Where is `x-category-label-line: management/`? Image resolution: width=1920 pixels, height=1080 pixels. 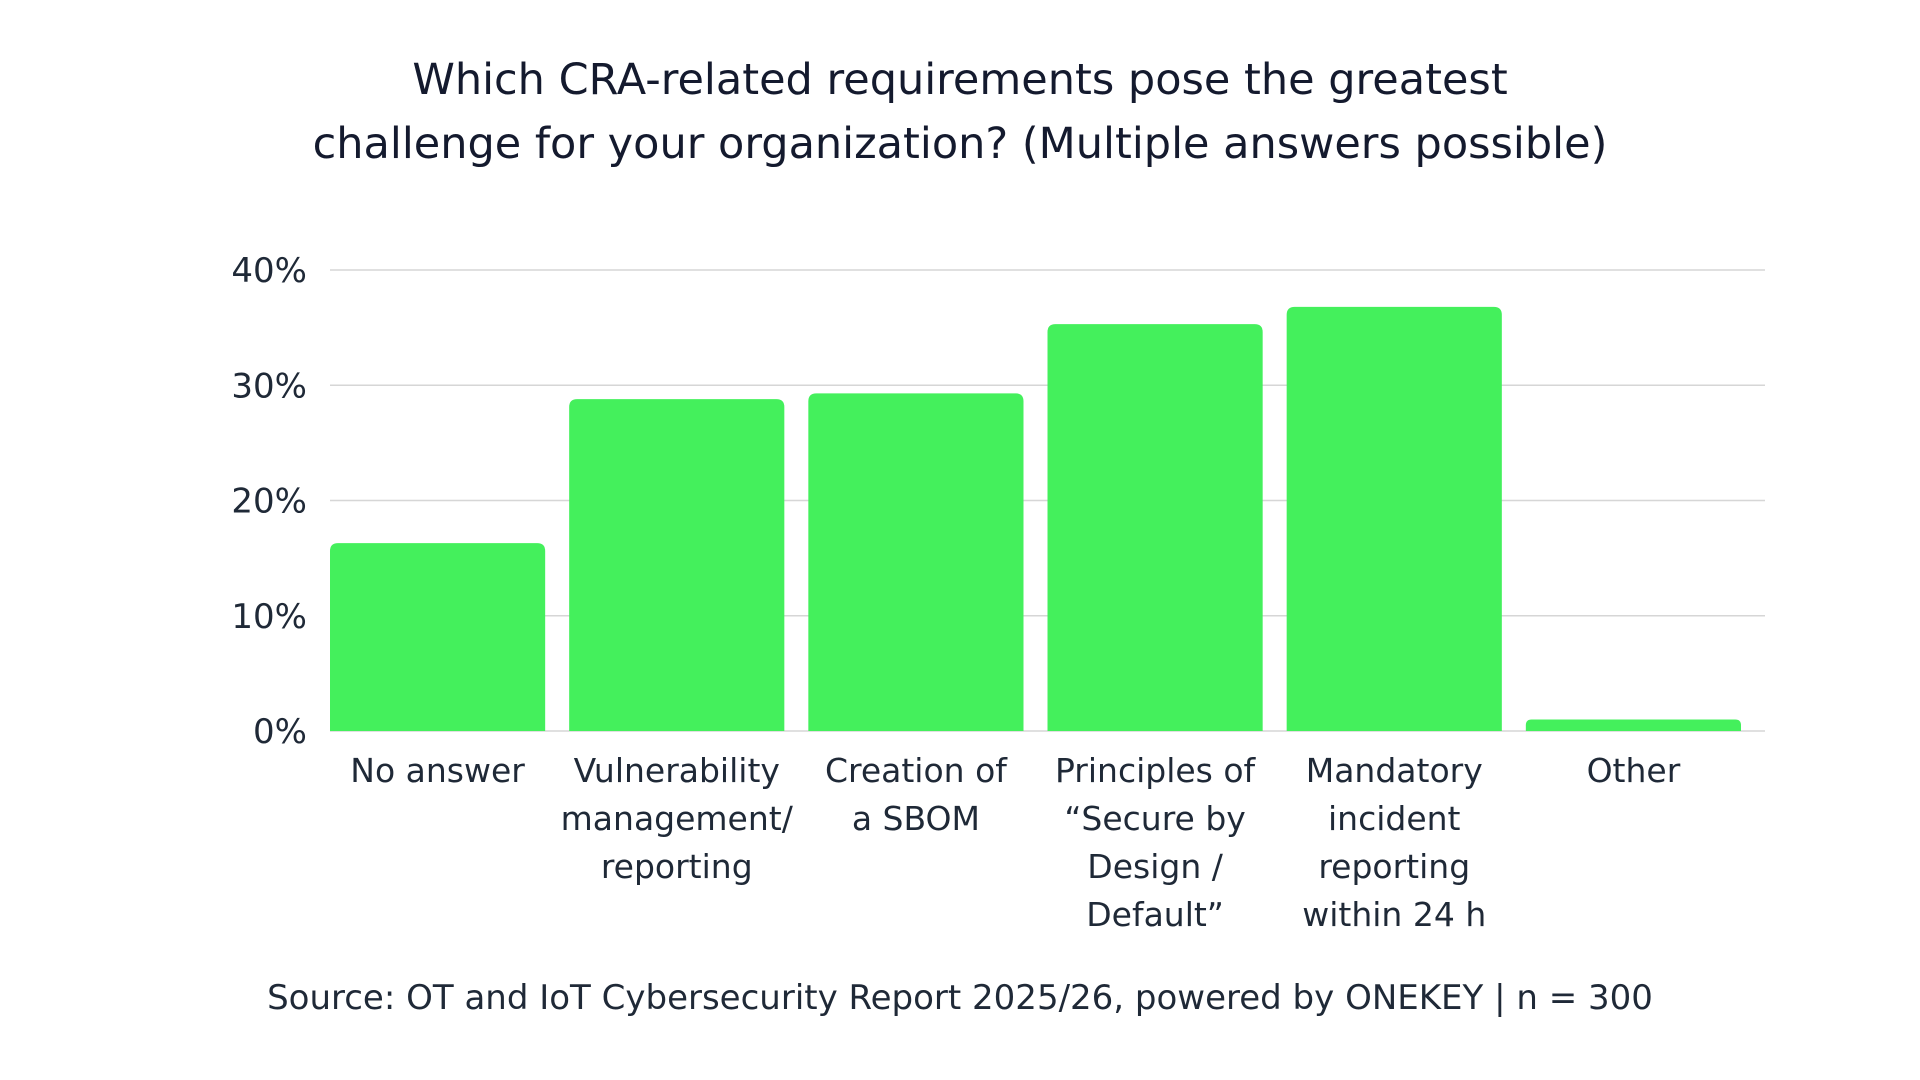
x-category-label-line: management/ is located at coordinates (677, 818).